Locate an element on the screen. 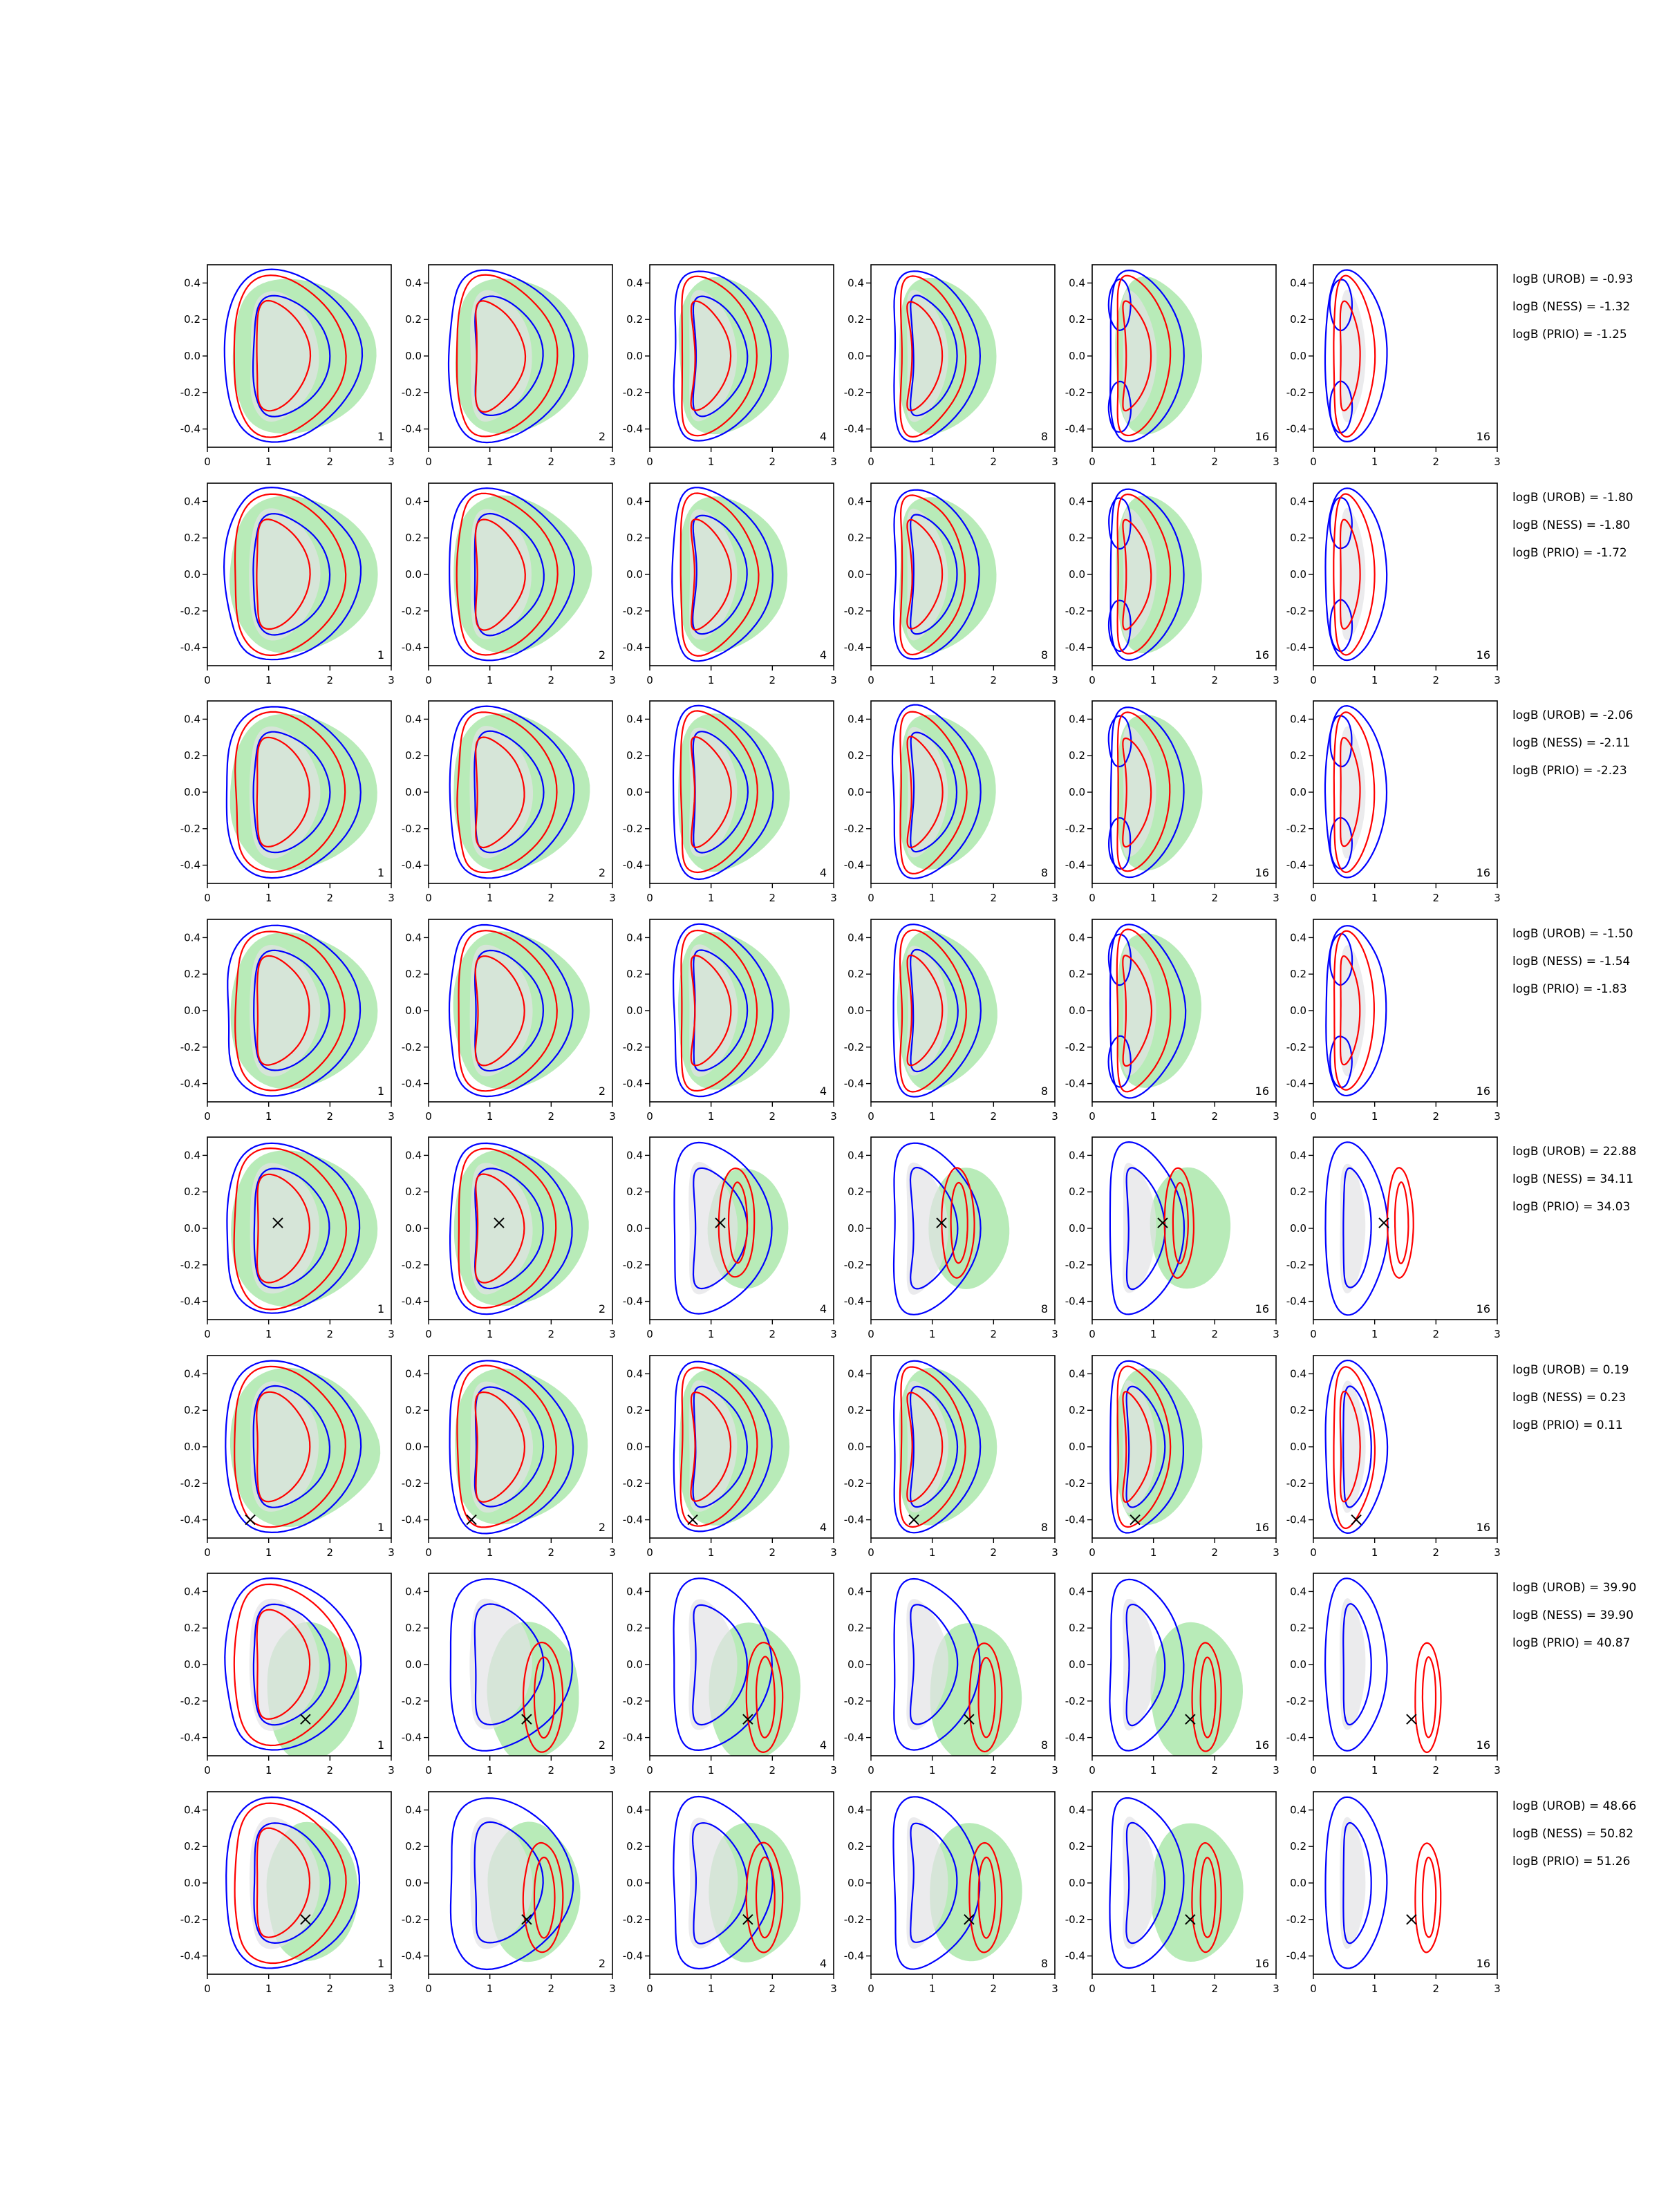 The height and width of the screenshot is (2212, 1659). subplot-panel: 0 1 2 3 -0.4 -0.2 0.0 0.2 0.4 8 is located at coordinates (951, 802).